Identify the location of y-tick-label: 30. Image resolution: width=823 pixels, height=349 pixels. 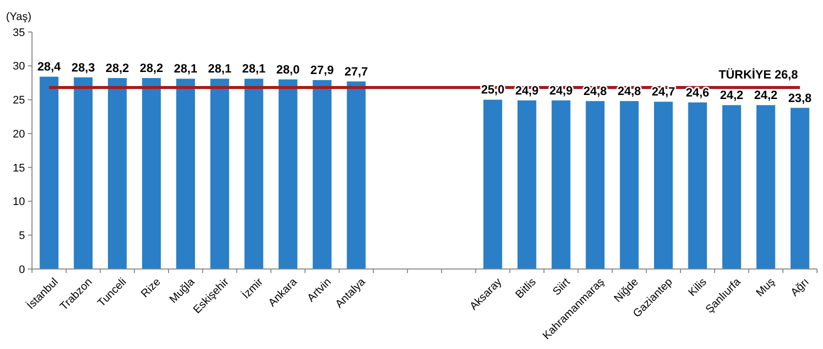
(18, 66).